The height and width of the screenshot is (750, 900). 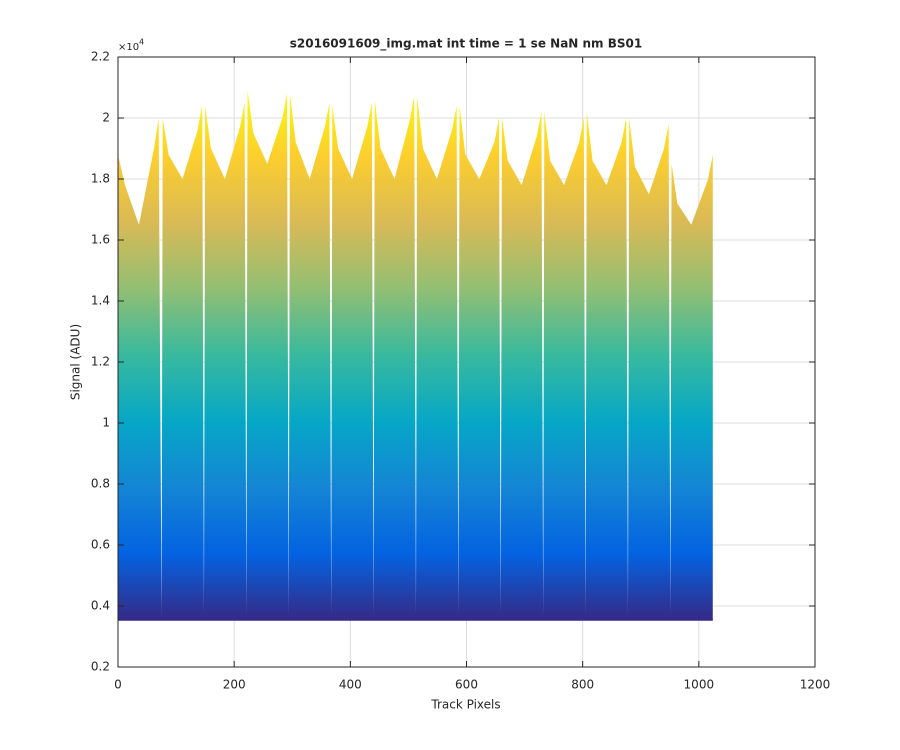 I want to click on y-multiplier: ×10, so click(x=128, y=47).